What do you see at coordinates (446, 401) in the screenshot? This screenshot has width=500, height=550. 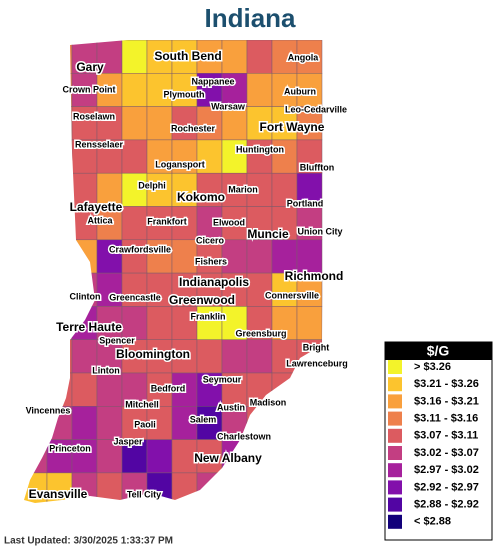 I see `legend-label: $3.16 - $3.21` at bounding box center [446, 401].